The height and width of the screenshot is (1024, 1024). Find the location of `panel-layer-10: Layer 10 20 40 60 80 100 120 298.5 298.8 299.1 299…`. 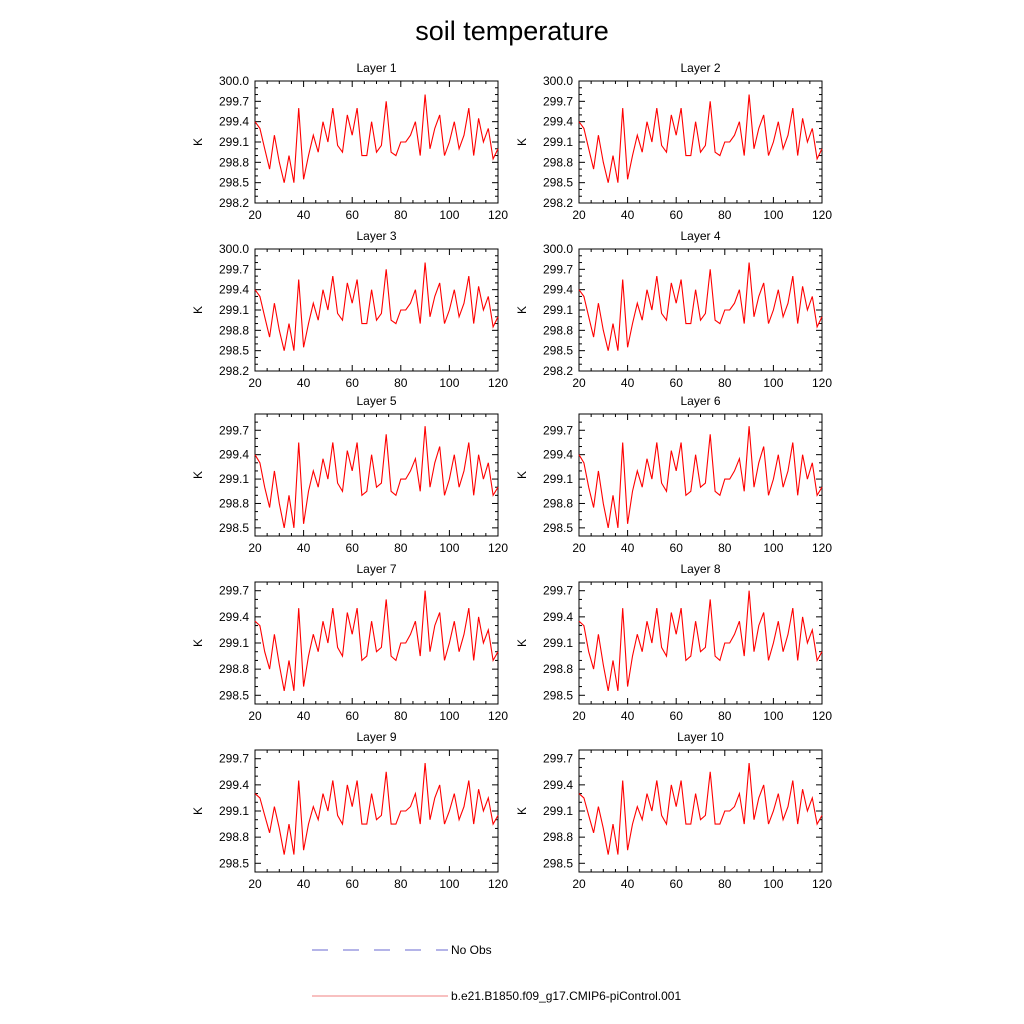

panel-layer-10: Layer 10 20 40 60 80 100 120 298.5 298.8 299.1 299… is located at coordinates (673, 810).